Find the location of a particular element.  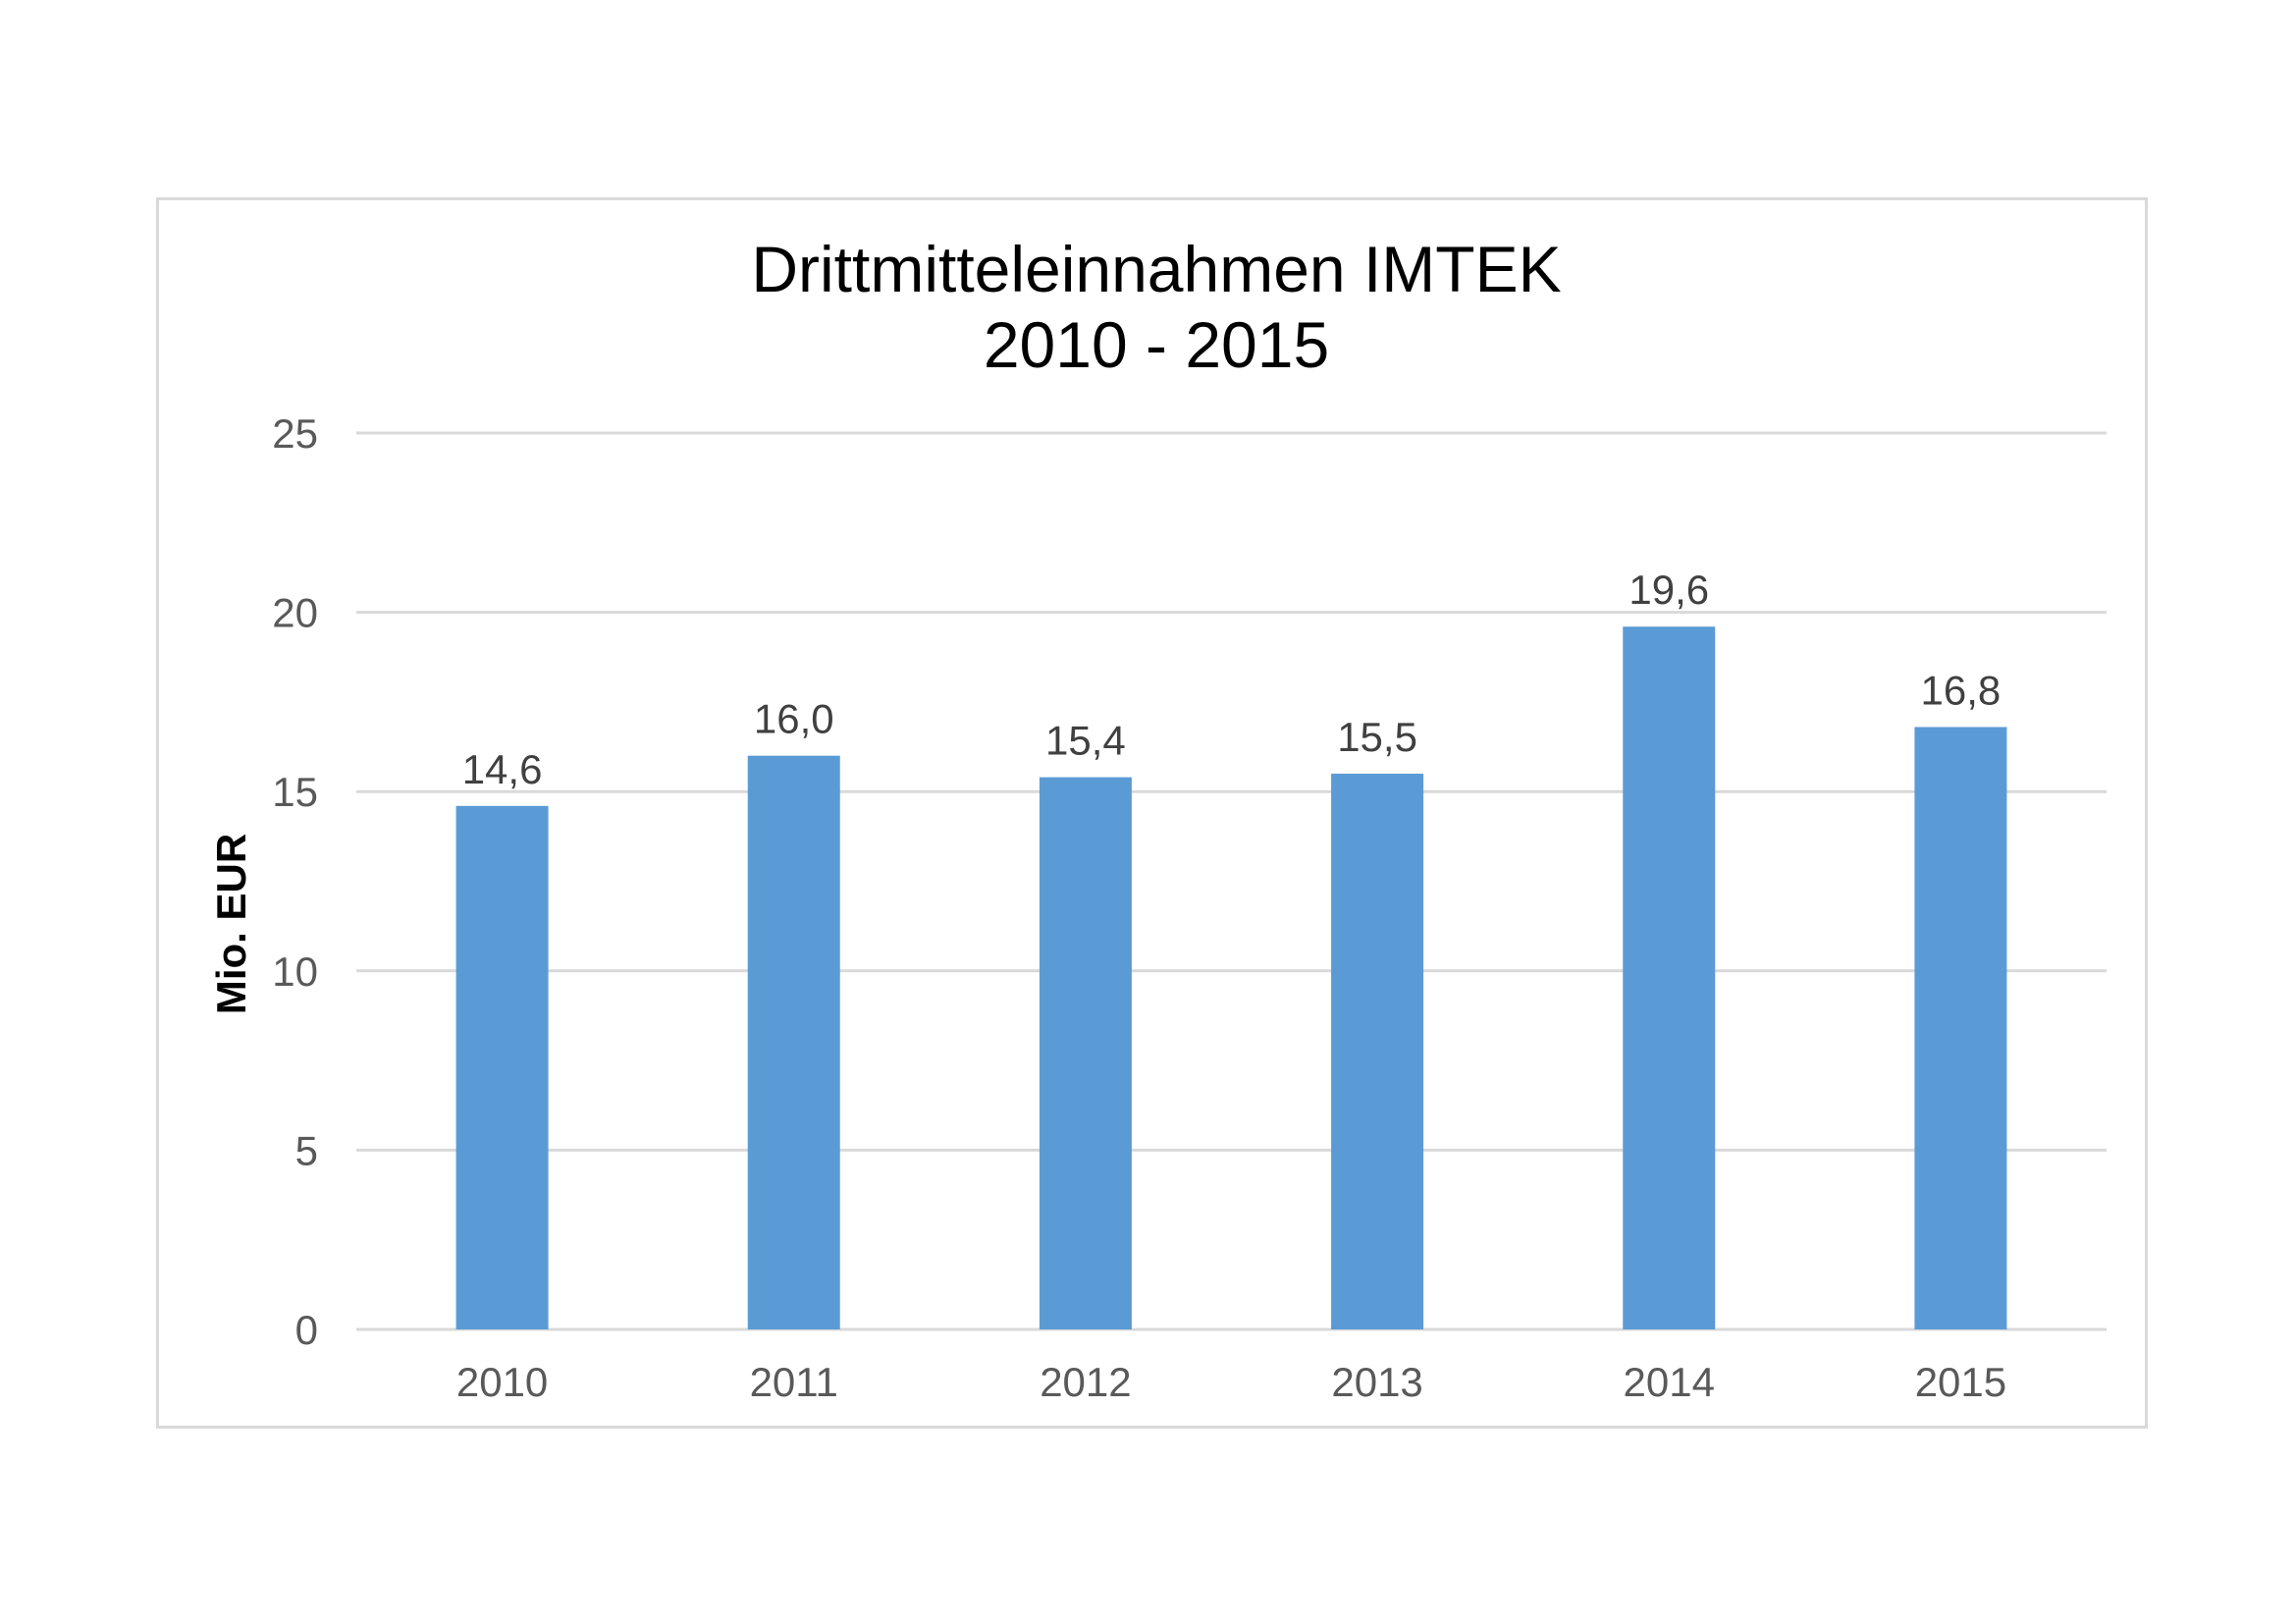

bar-2010 is located at coordinates (502, 1067).